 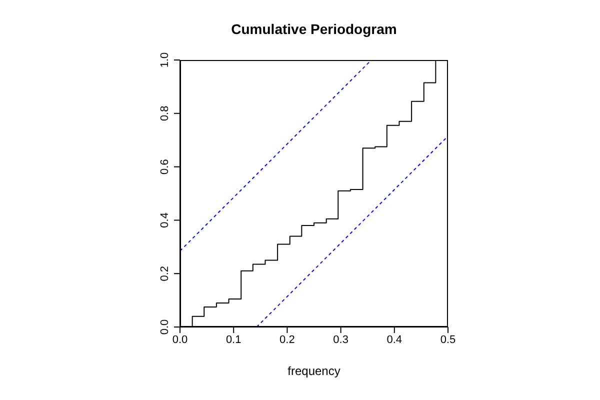 What do you see at coordinates (165, 166) in the screenshot?
I see `y-tick-label: 0.6` at bounding box center [165, 166].